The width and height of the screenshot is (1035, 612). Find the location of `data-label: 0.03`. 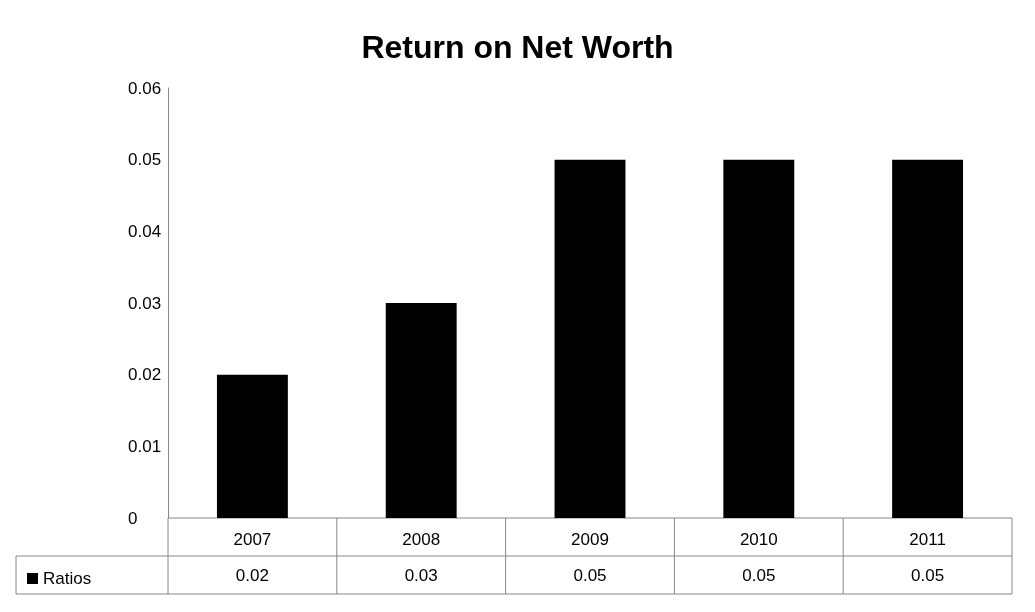

data-label: 0.03 is located at coordinates (421, 575).